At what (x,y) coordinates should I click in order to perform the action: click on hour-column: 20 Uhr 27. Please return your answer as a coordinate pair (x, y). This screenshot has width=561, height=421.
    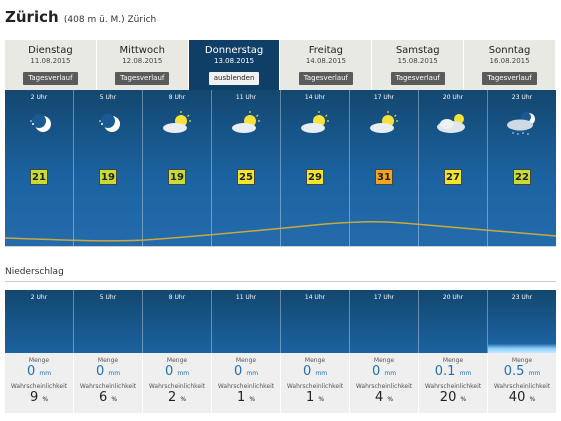
    Looking at the image, I should click on (453, 168).